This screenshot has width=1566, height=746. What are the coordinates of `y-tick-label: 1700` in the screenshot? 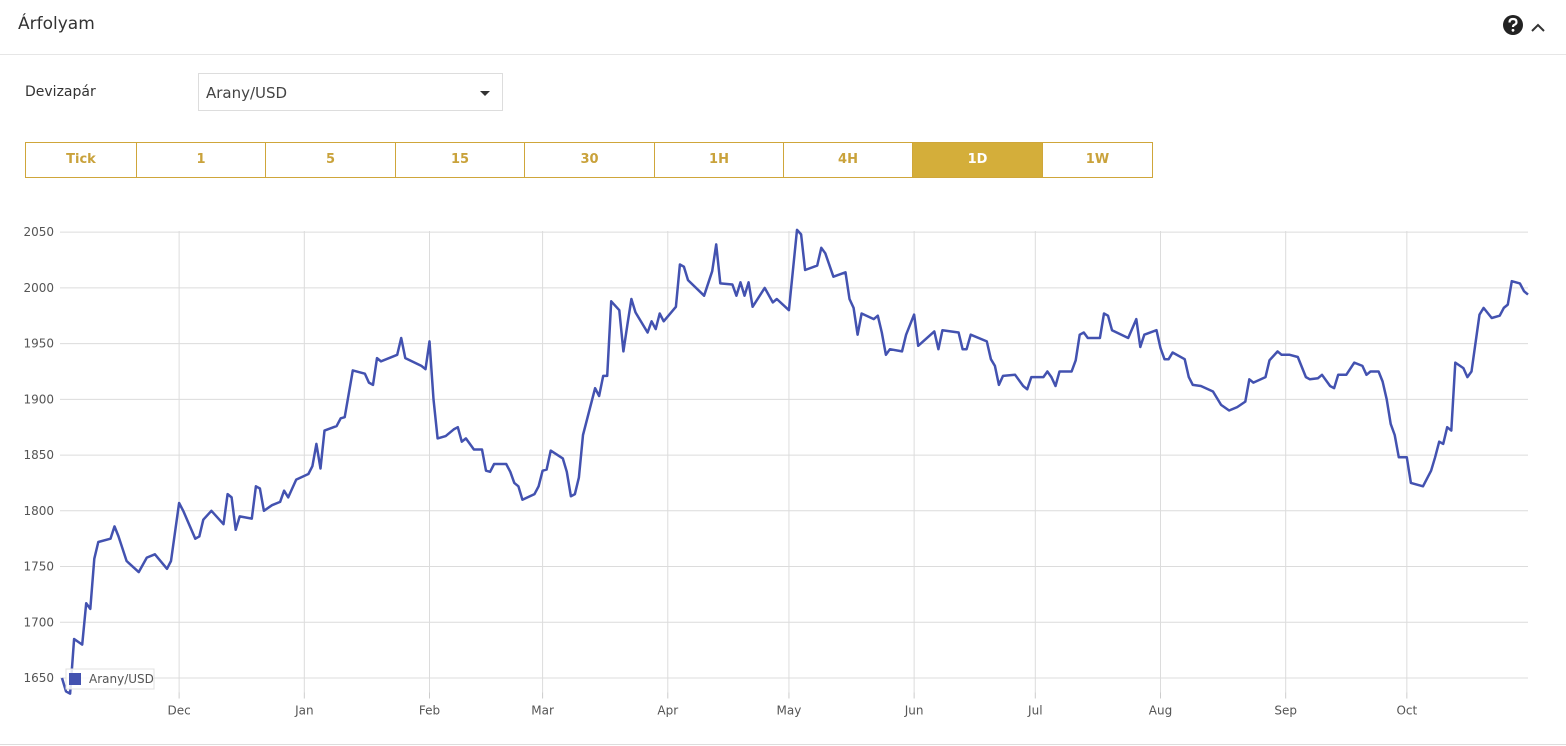 It's located at (38, 622).